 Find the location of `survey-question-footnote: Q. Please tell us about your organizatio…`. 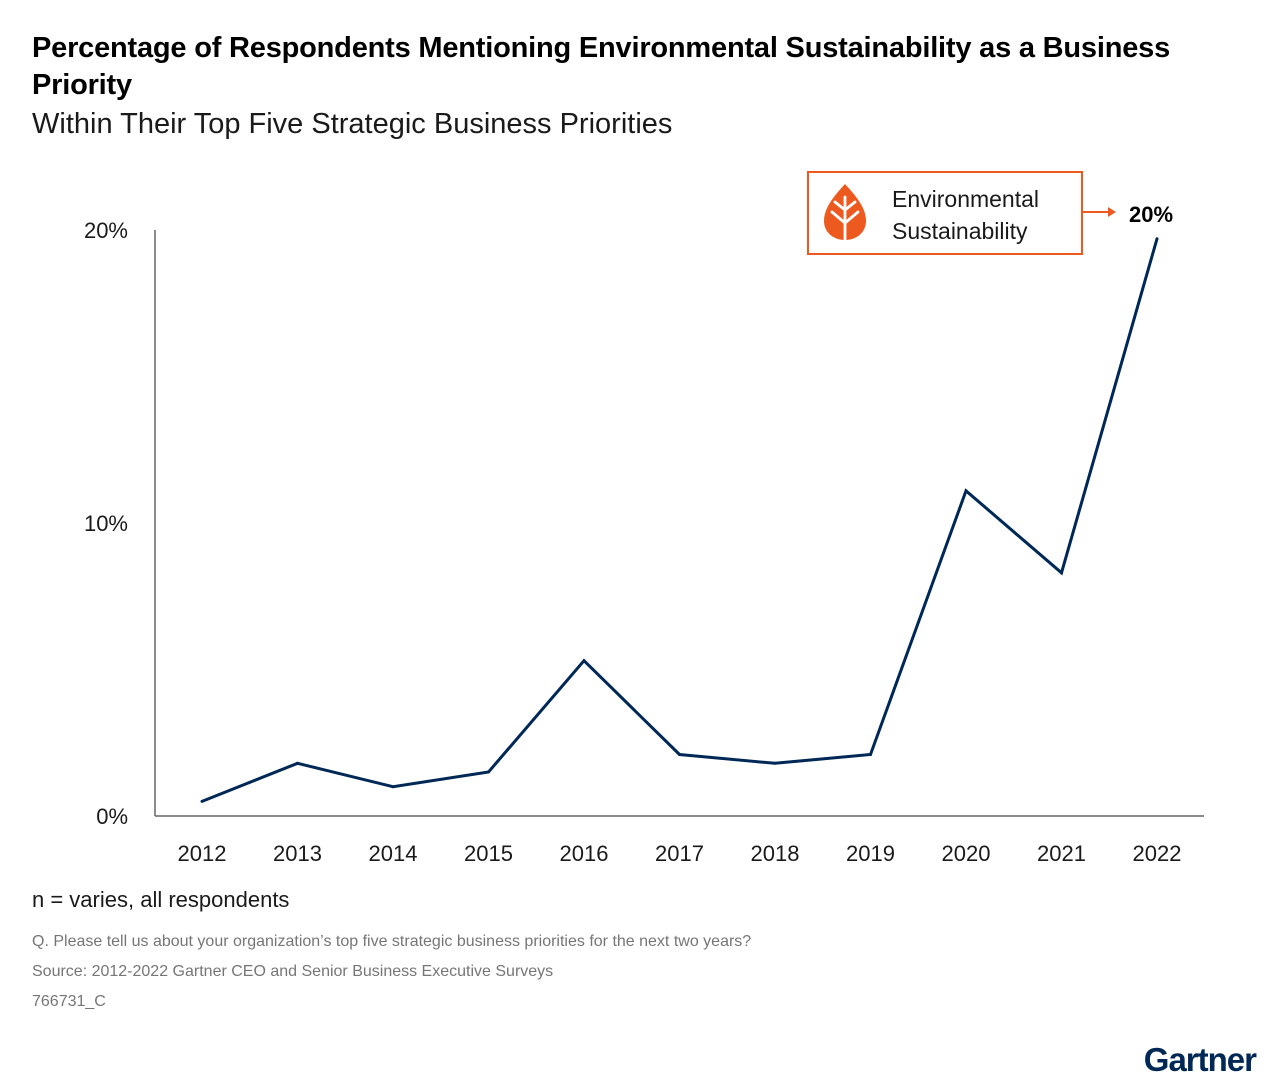

survey-question-footnote: Q. Please tell us about your organizatio… is located at coordinates (392, 941).